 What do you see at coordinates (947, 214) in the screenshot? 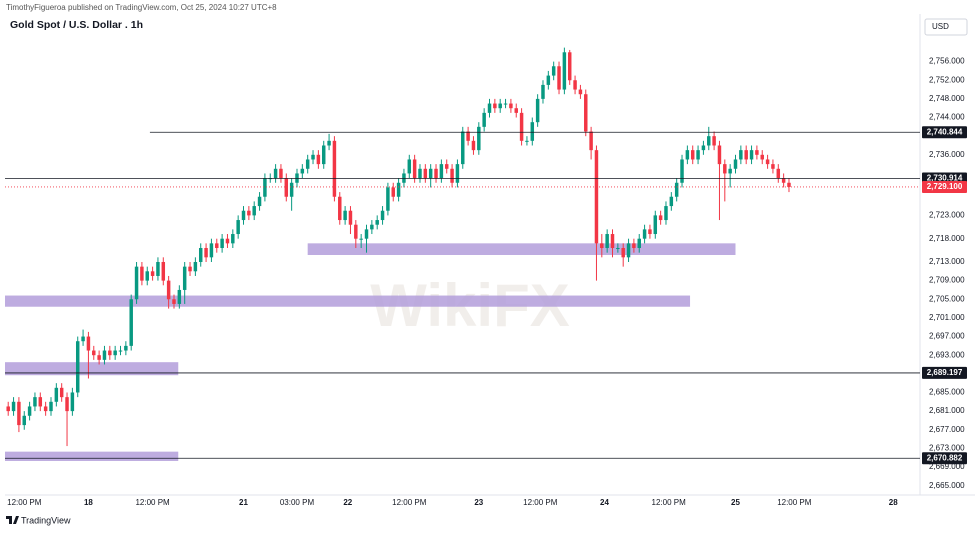
I see `y-tick-label: 2,723.000` at bounding box center [947, 214].